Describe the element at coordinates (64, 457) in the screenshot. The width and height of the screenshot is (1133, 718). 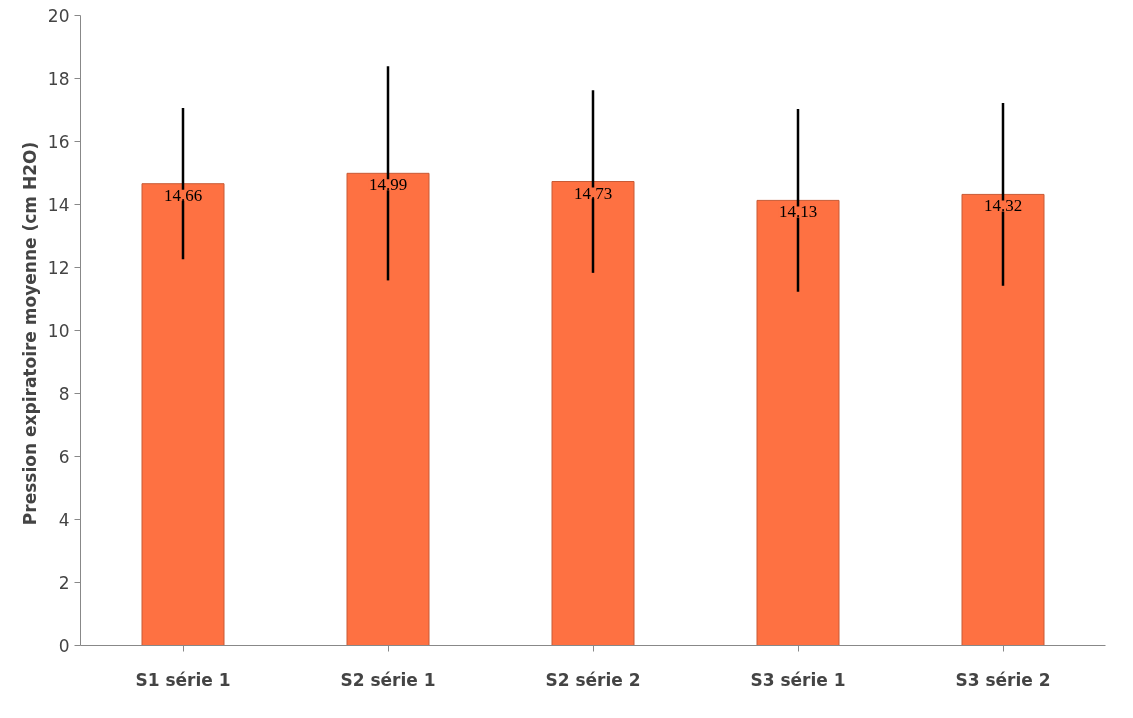
I see `y-tick-label: 6` at that location.